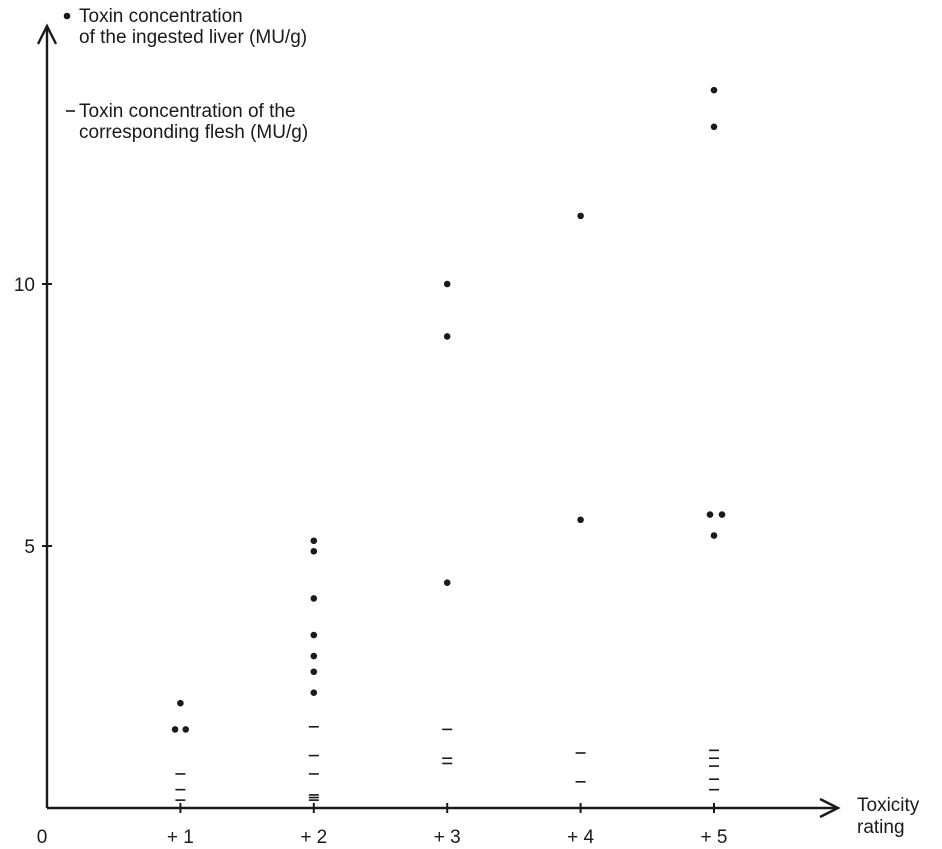  Describe the element at coordinates (382, 825) in the screenshot. I see `x-ticks: 0 + 1 + 2 + 3 + 4 + 5` at that location.